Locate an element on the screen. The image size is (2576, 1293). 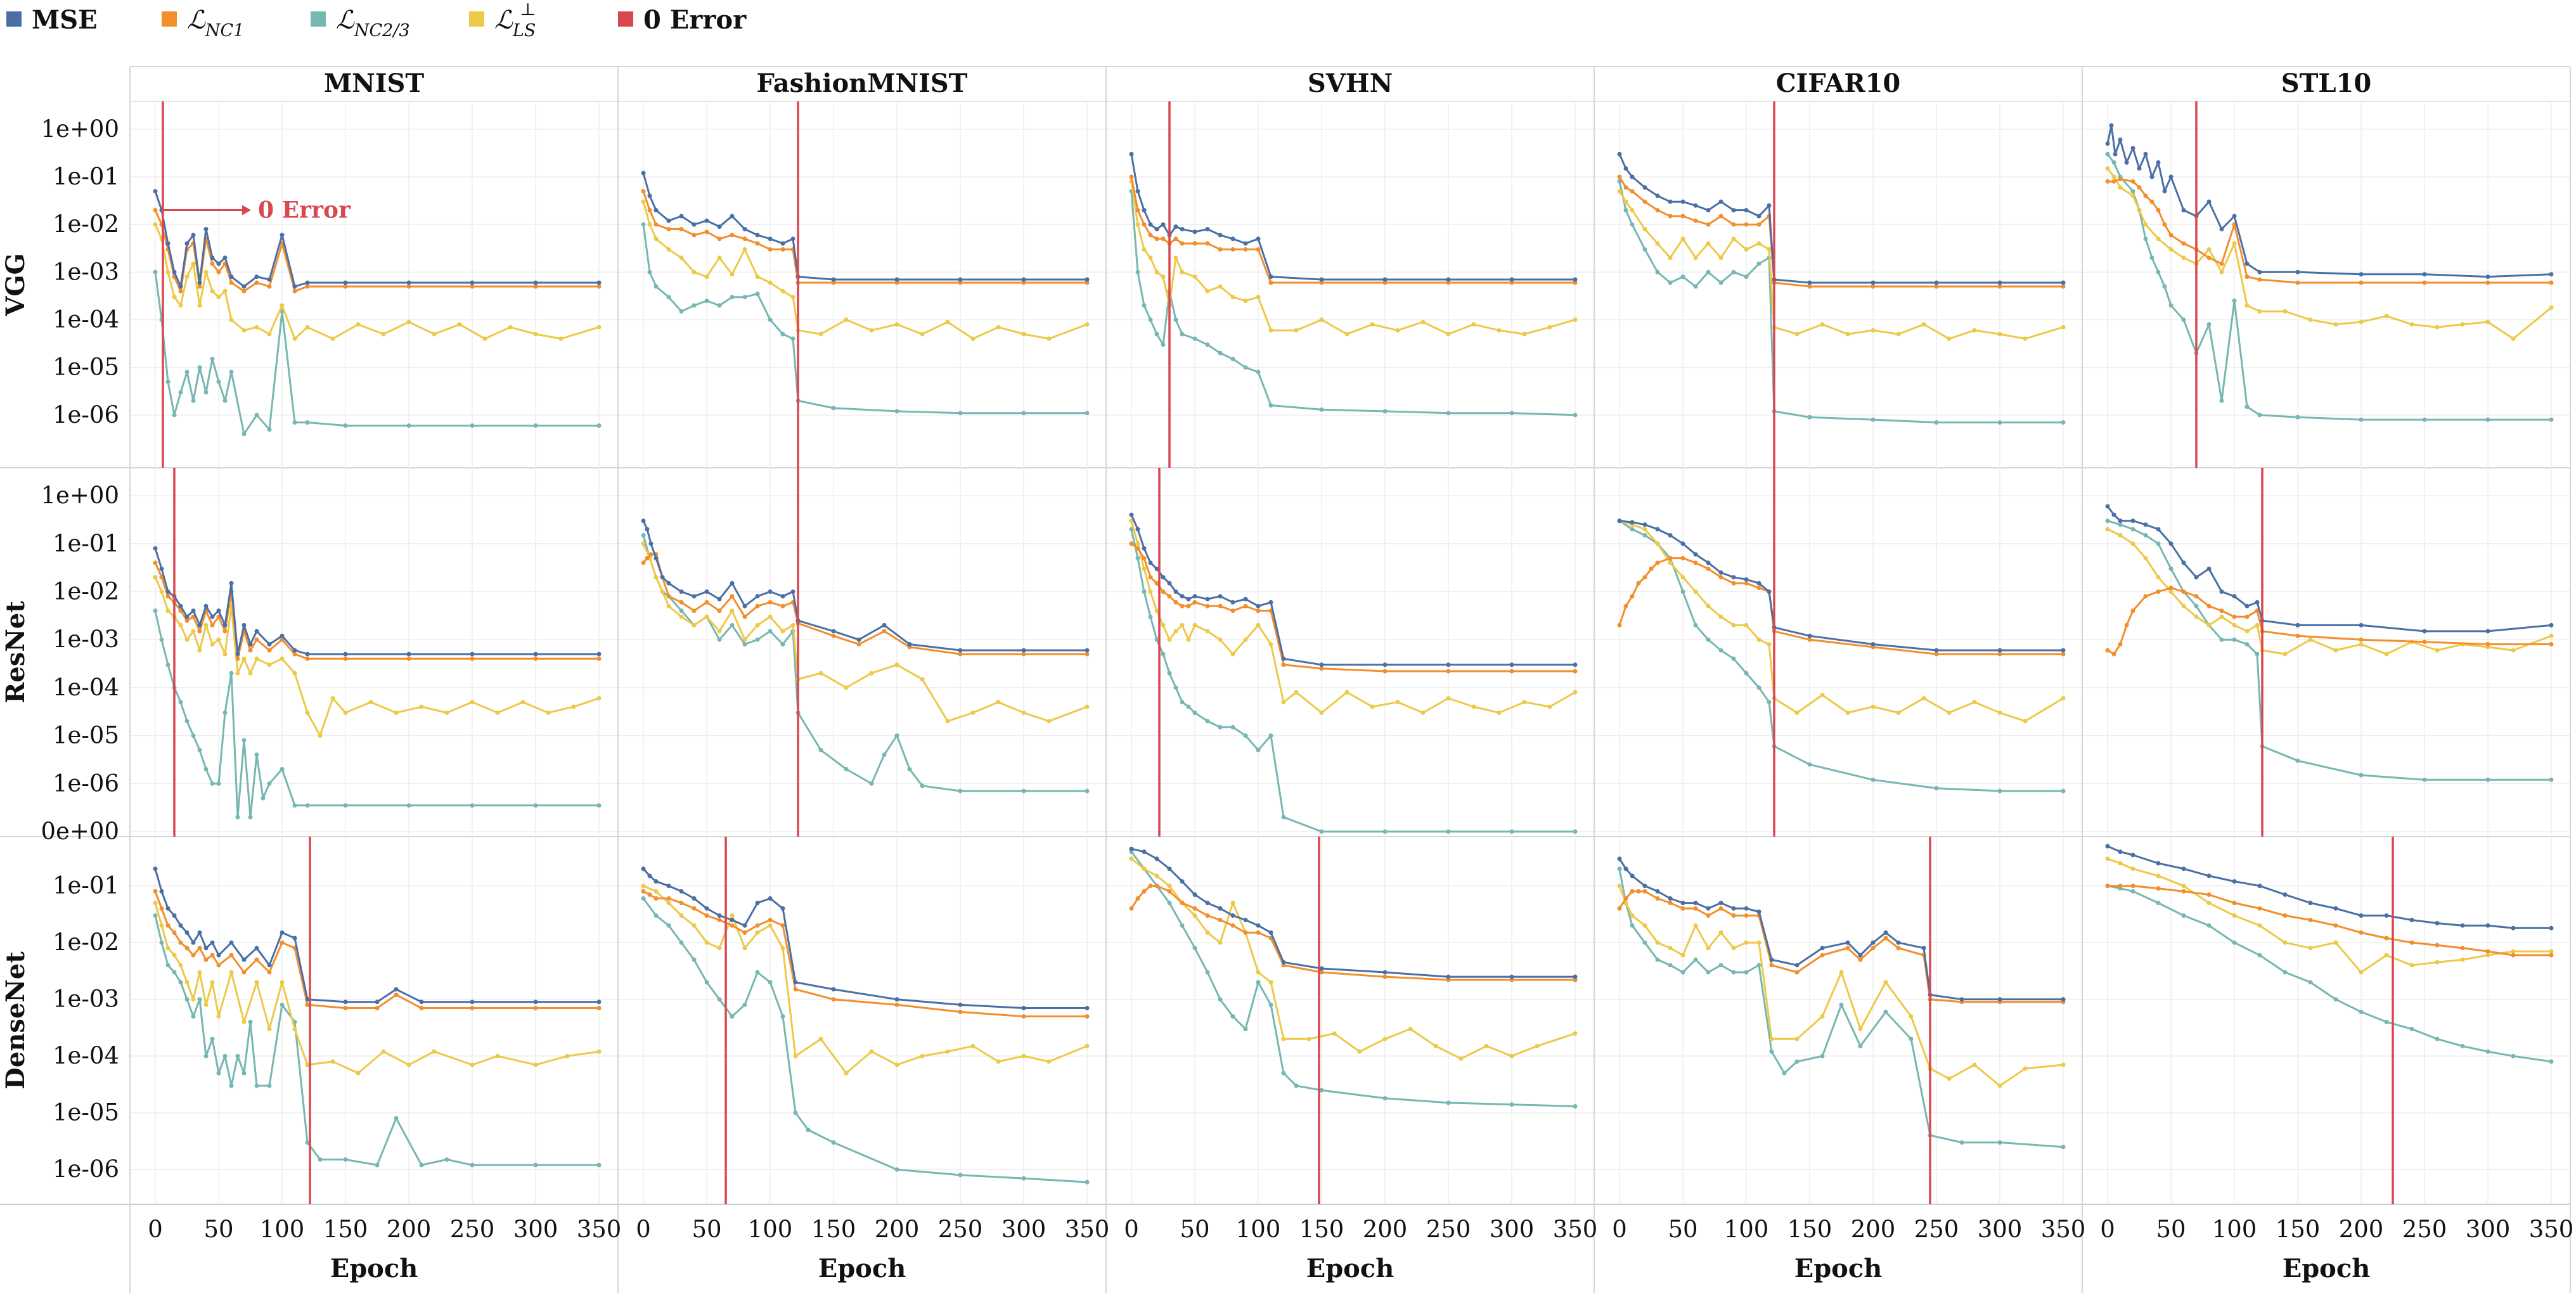
legend-swatch-mse is located at coordinates (14, 19).